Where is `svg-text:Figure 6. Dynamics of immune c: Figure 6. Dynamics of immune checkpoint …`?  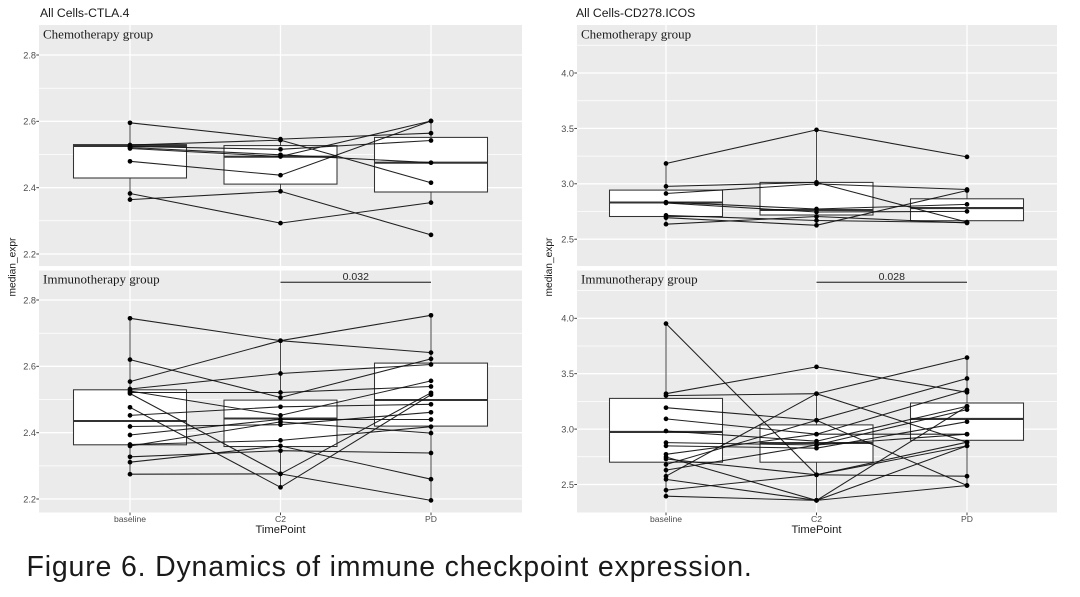 svg-text:Figure 6. Dynamics of immune c: Figure 6. Dynamics of immune checkpoint … is located at coordinates (390, 567).